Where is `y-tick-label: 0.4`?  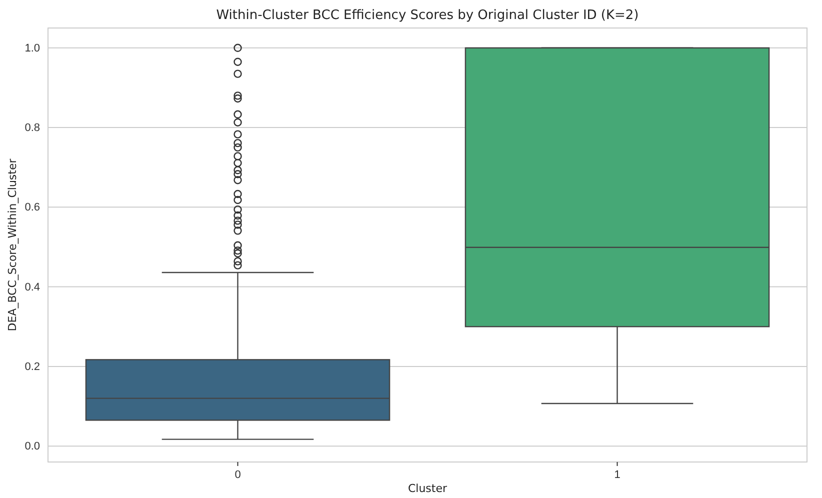 y-tick-label: 0.4 is located at coordinates (32, 287).